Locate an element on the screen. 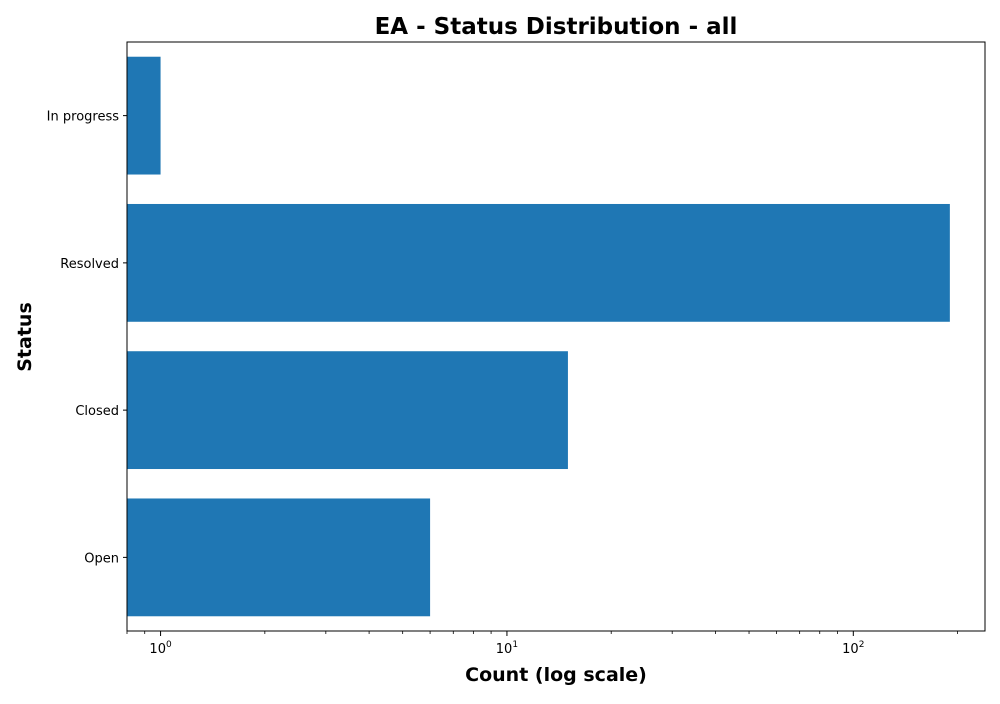  chart-title: EA - Status Distribution - all is located at coordinates (556, 27).